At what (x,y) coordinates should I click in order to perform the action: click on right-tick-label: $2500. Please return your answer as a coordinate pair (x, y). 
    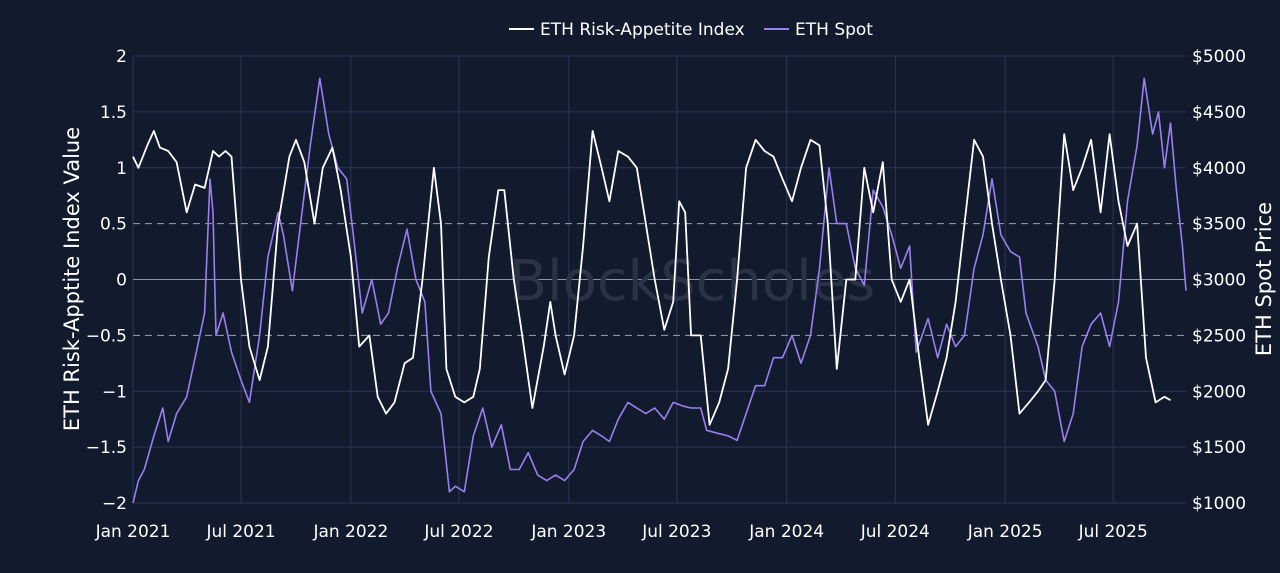
    Looking at the image, I should click on (1219, 336).